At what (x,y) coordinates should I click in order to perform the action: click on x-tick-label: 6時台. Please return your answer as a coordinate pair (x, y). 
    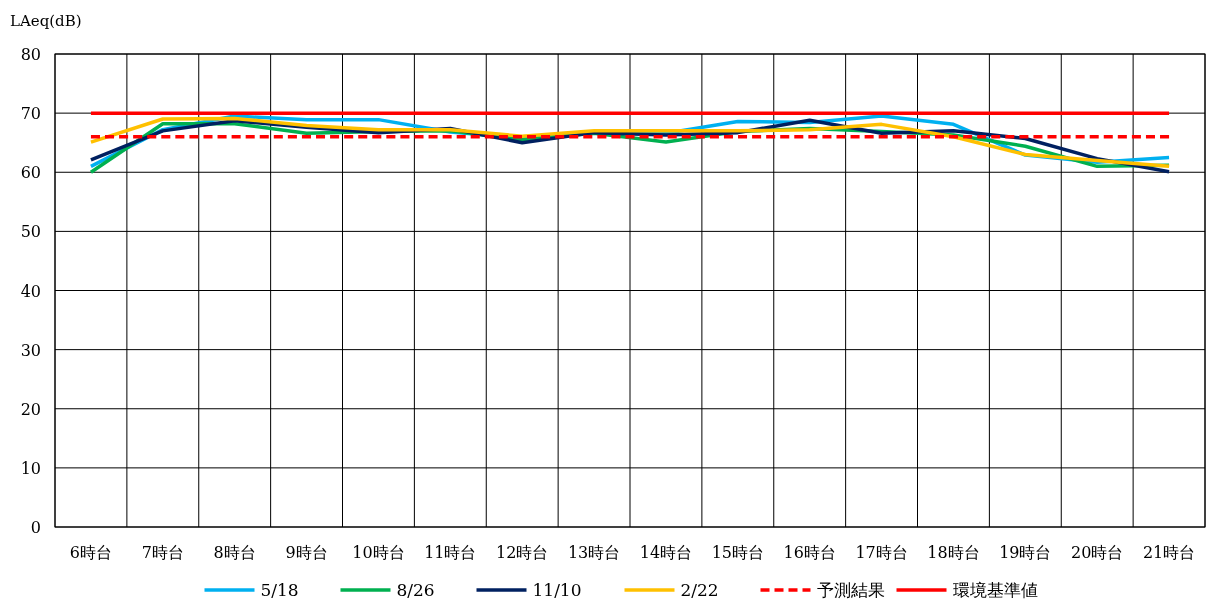
    Looking at the image, I should click on (91, 552).